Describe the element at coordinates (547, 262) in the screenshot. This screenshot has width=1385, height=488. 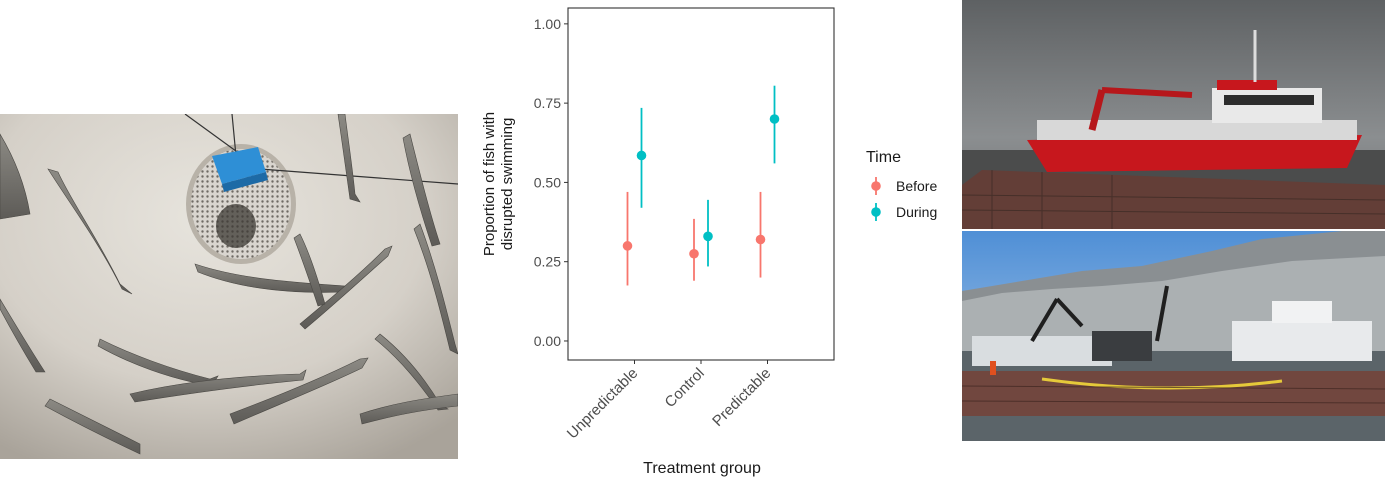
I see `y-tick-label: 0.25` at that location.